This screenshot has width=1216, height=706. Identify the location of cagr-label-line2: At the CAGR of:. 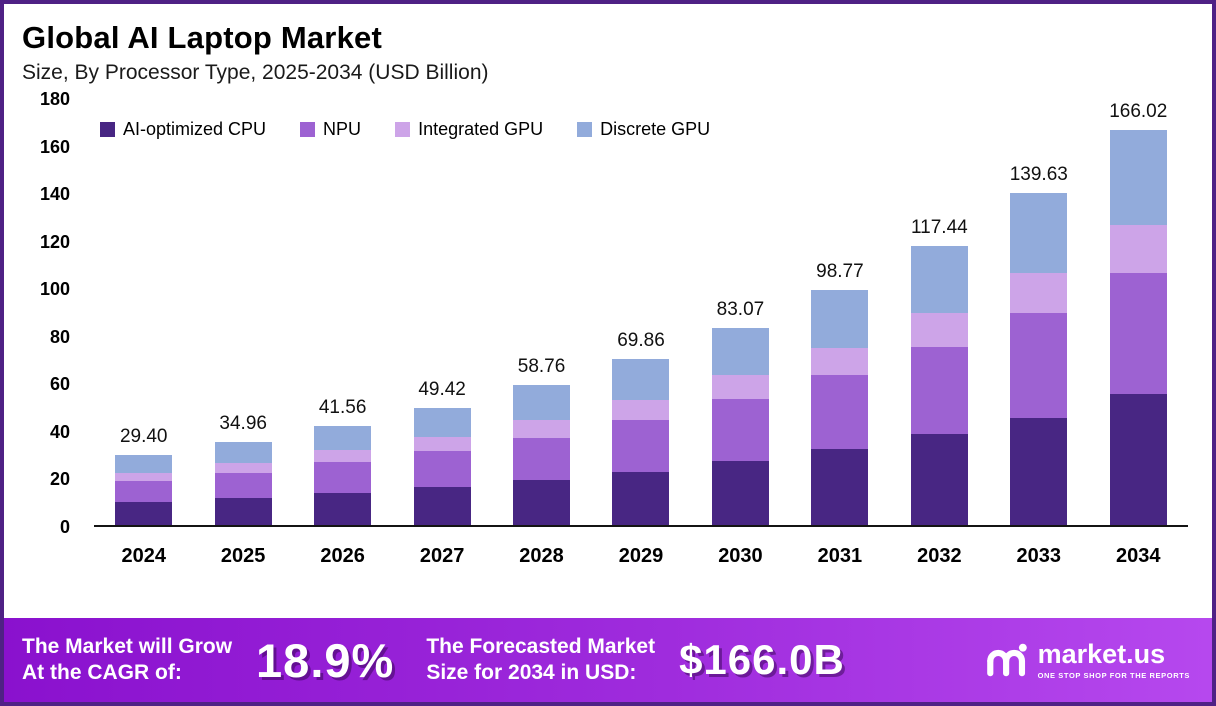
(102, 672).